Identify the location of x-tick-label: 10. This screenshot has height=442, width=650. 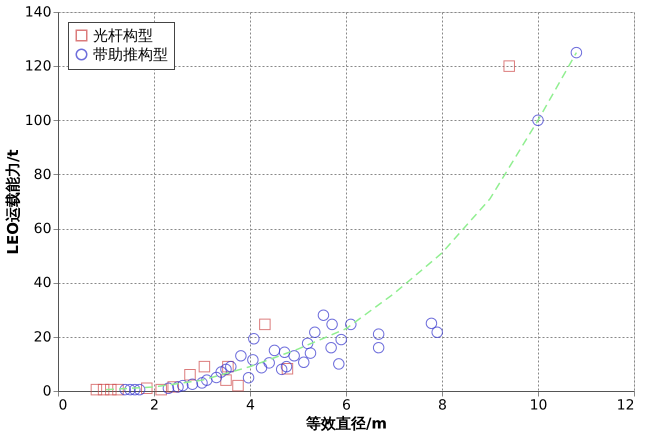
(539, 406).